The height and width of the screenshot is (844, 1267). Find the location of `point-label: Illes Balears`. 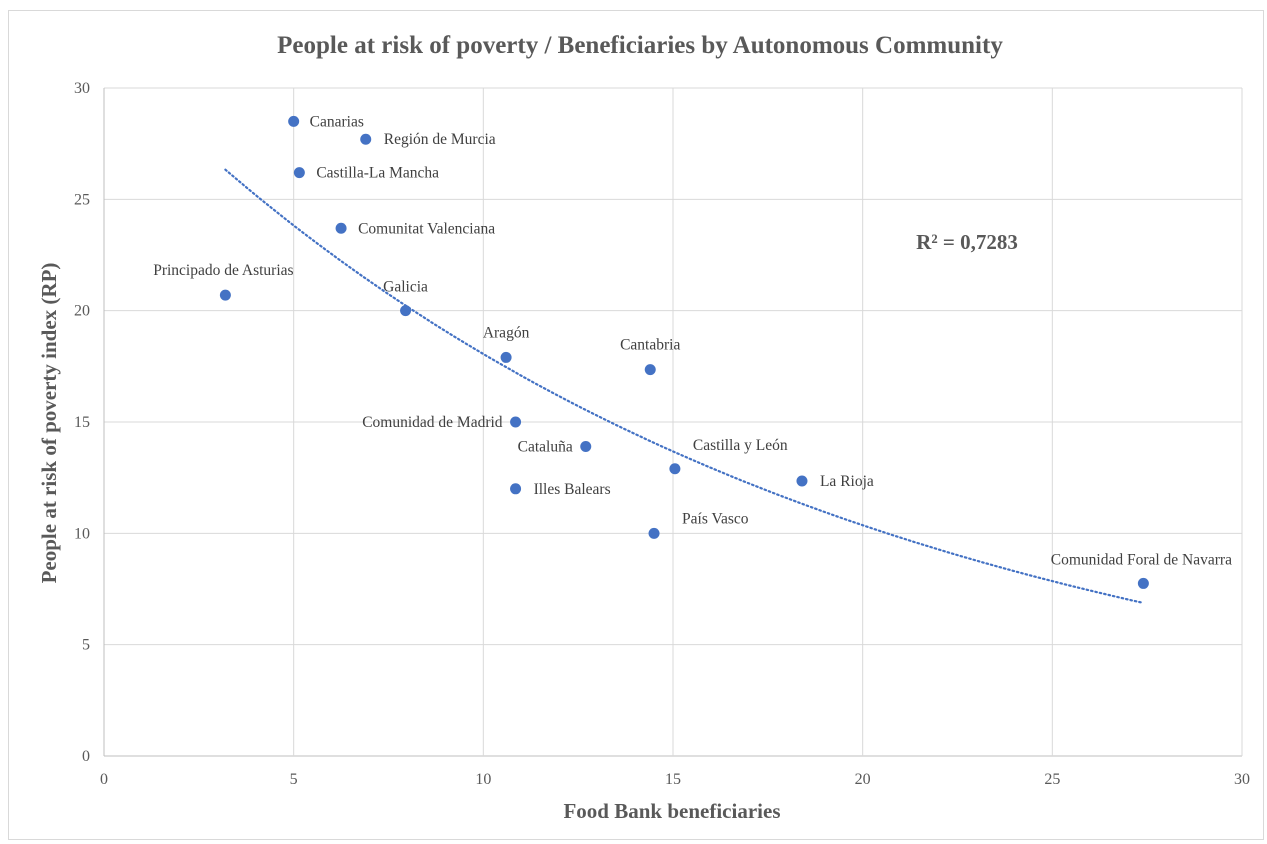

point-label: Illes Balears is located at coordinates (572, 489).